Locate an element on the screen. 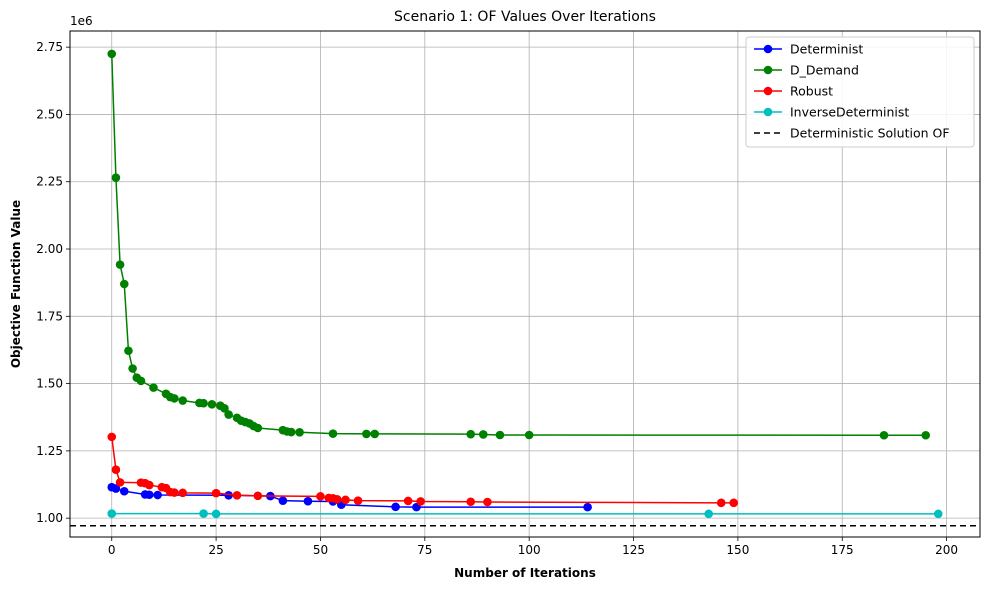 This screenshot has height=590, width=989. legend-label: InverseDeterminist is located at coordinates (849, 112).